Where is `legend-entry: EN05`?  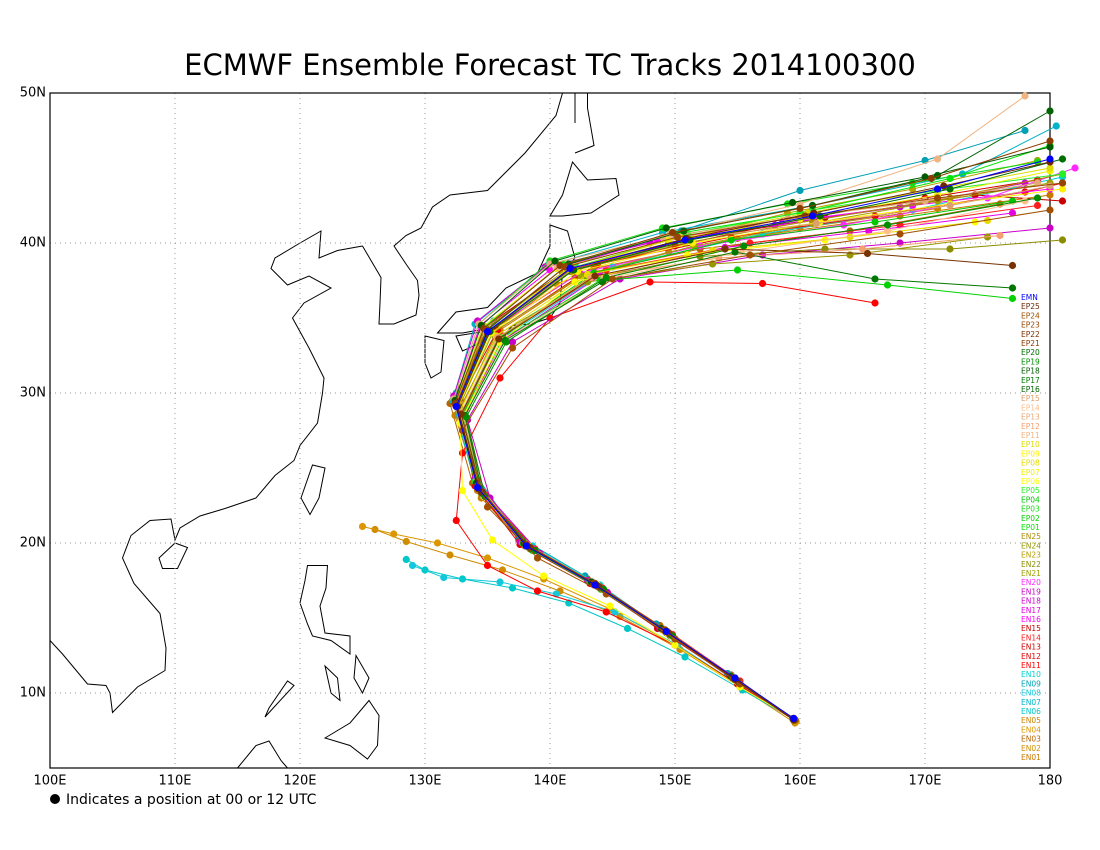 legend-entry: EN05 is located at coordinates (1031, 720).